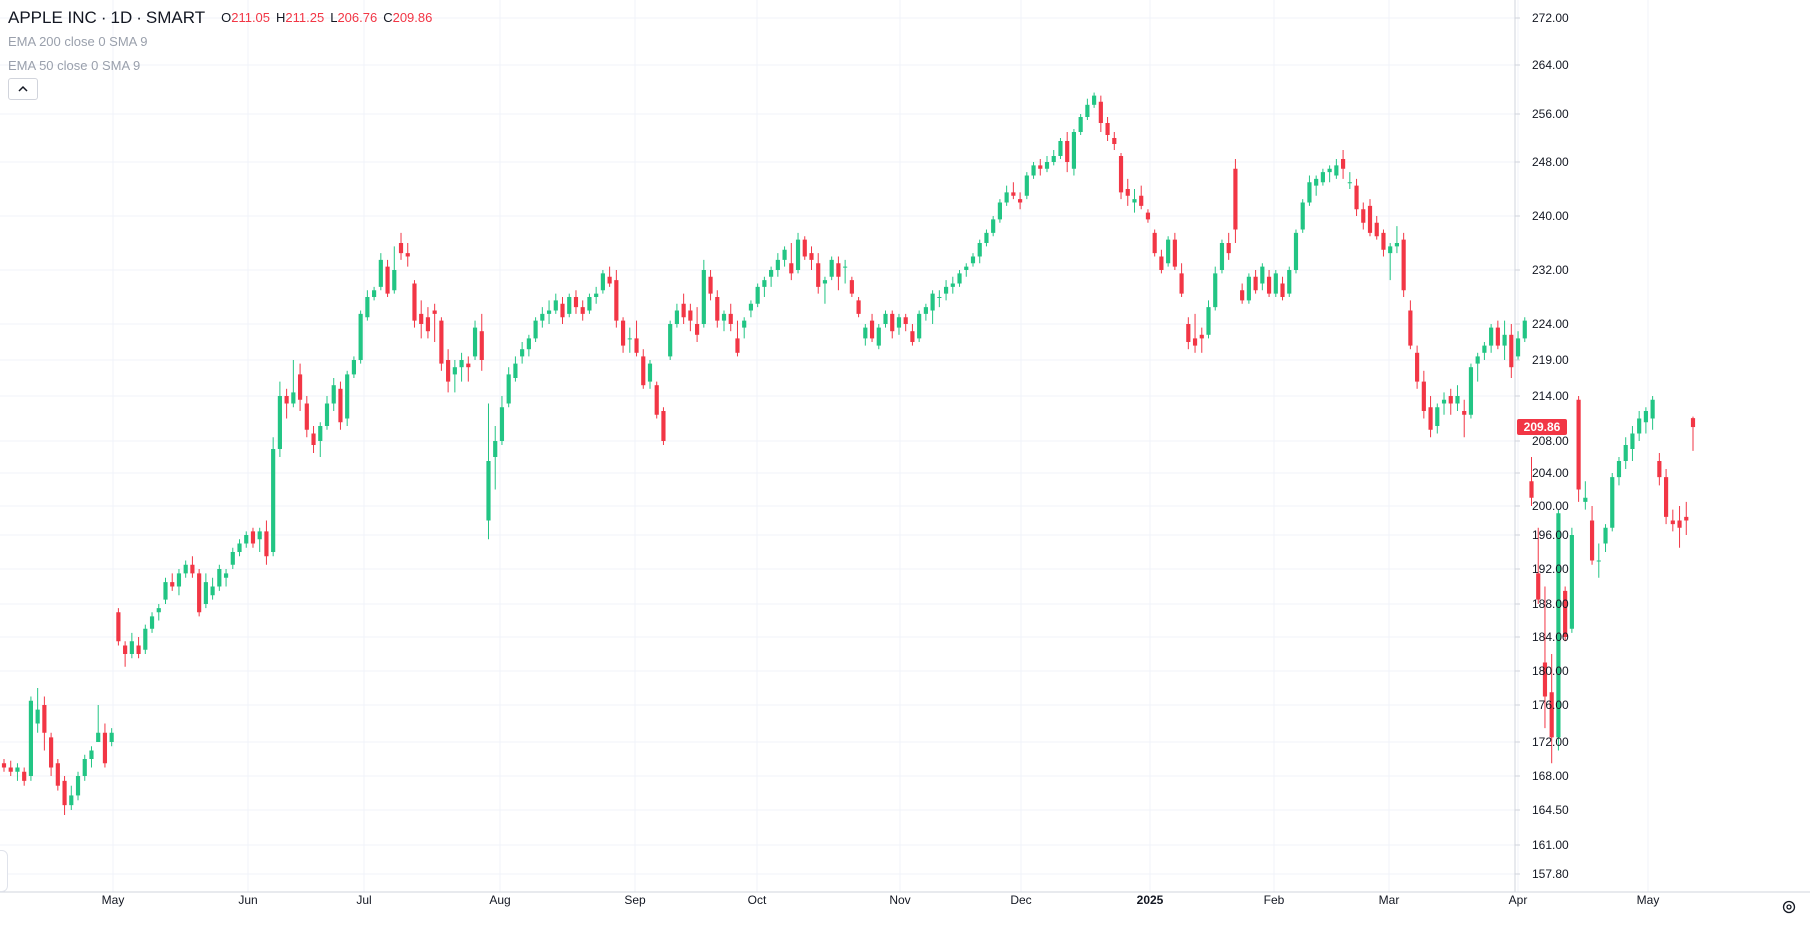 This screenshot has width=1810, height=925. Describe the element at coordinates (74, 65) in the screenshot. I see `indicator-ema50: EMA 50 close 0 SMA 9` at that location.